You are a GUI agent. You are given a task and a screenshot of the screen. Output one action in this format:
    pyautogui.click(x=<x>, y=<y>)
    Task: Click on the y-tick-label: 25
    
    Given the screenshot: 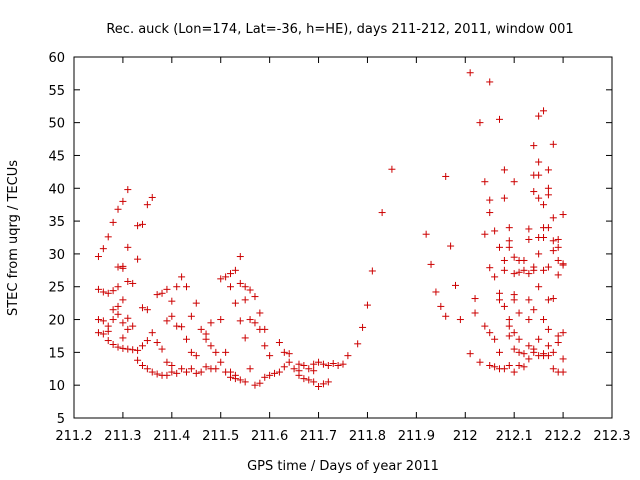 What is the action you would take?
    pyautogui.click(x=56, y=288)
    